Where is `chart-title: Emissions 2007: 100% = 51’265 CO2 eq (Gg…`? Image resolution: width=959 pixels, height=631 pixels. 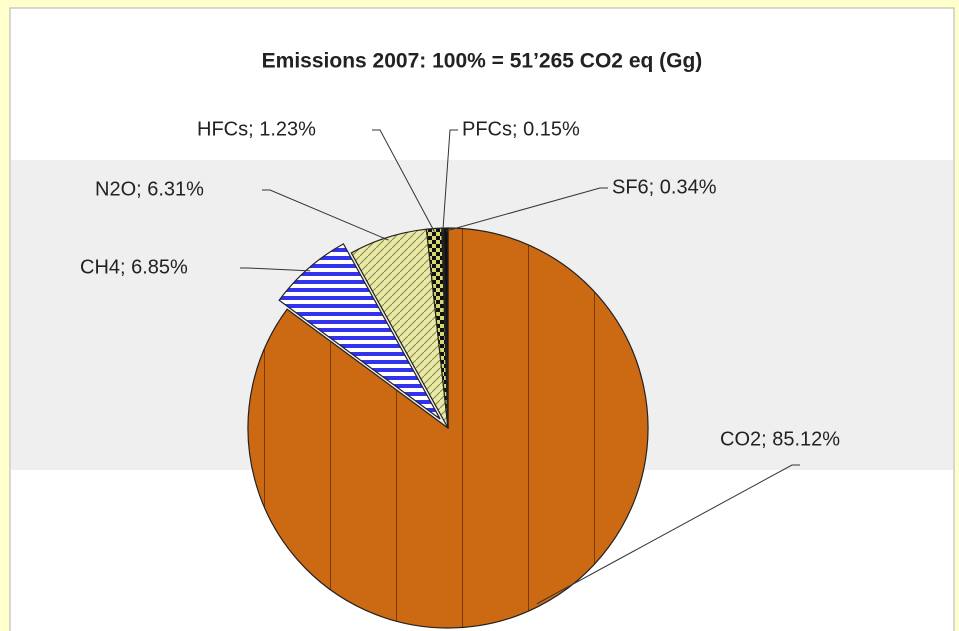 chart-title: Emissions 2007: 100% = 51’265 CO2 eq (Gg… is located at coordinates (482, 61).